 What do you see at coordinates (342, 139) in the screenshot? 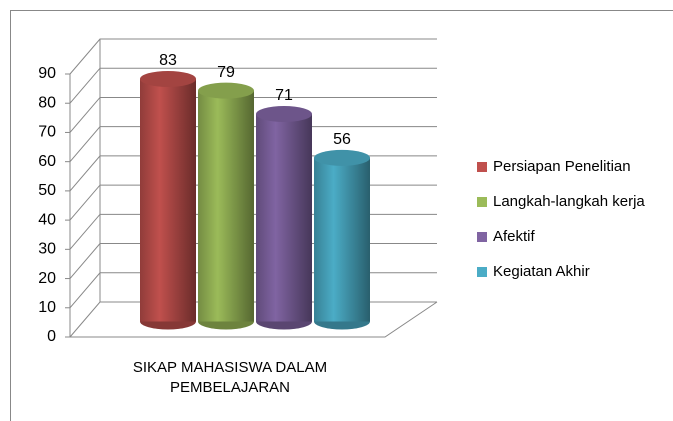
I see `data-label: 56` at bounding box center [342, 139].